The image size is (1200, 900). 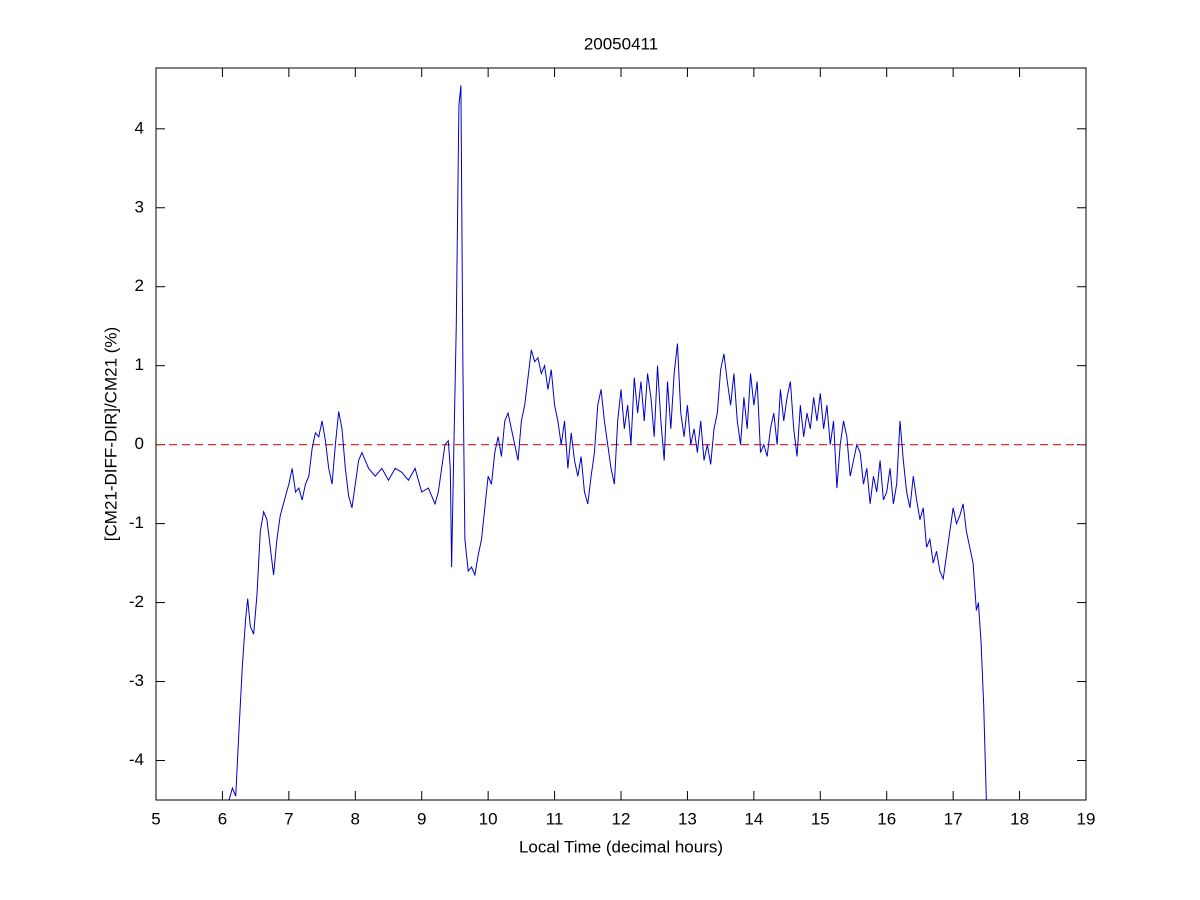 I want to click on x-tick-label: 6, so click(x=222, y=818).